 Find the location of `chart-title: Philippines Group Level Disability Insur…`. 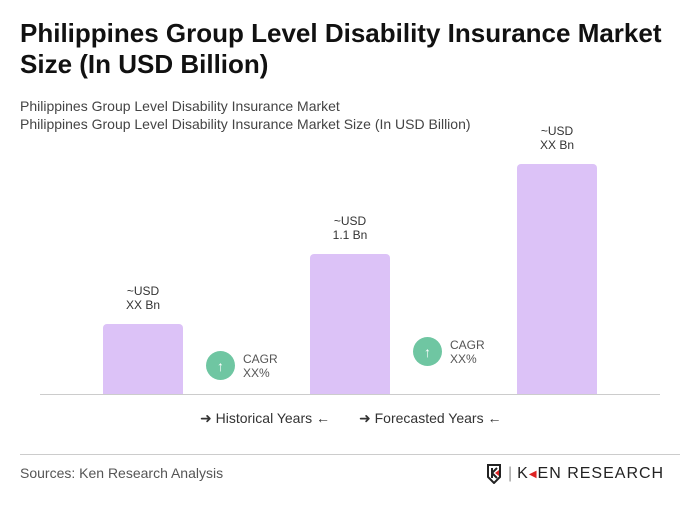

chart-title: Philippines Group Level Disability Insur… is located at coordinates (341, 48).